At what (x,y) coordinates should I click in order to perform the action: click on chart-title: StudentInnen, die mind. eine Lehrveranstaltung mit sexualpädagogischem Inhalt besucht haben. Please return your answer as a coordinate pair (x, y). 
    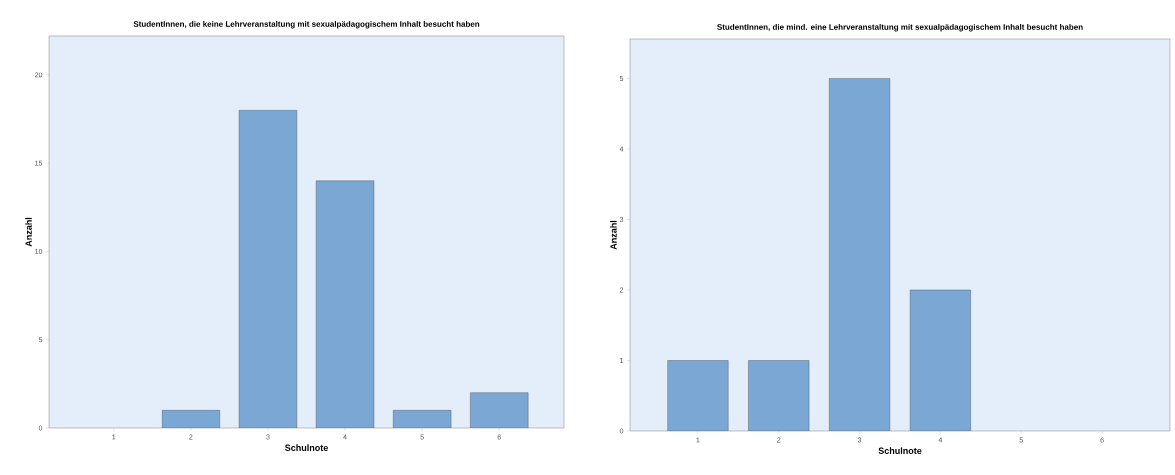
    Looking at the image, I should click on (900, 27).